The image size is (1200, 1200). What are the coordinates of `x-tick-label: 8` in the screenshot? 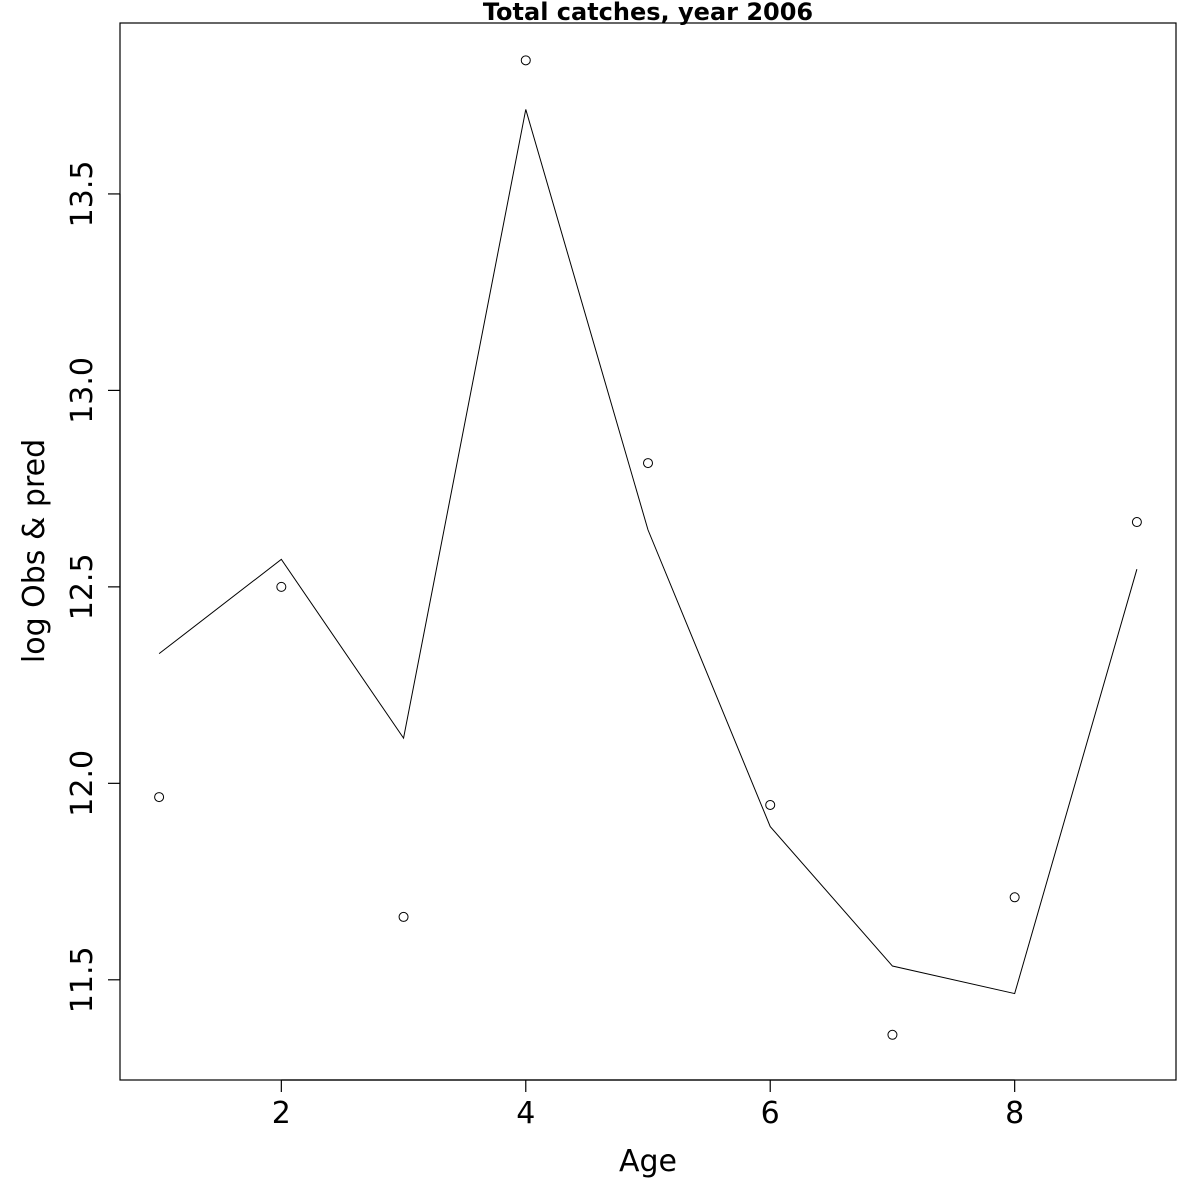 It's located at (1014, 1113).